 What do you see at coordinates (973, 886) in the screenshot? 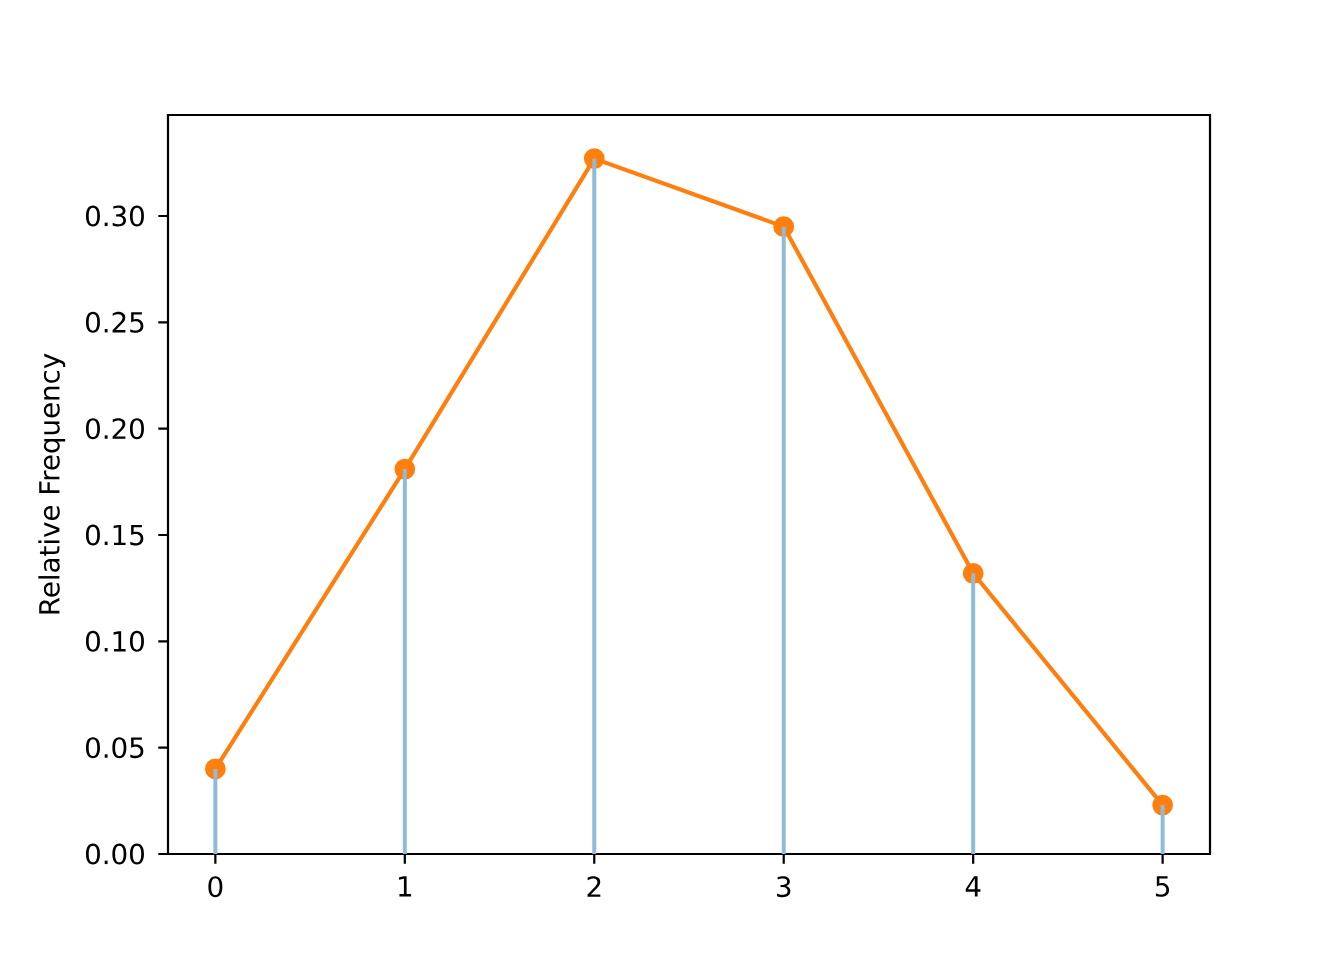
I see `x-tick-label: 4` at bounding box center [973, 886].